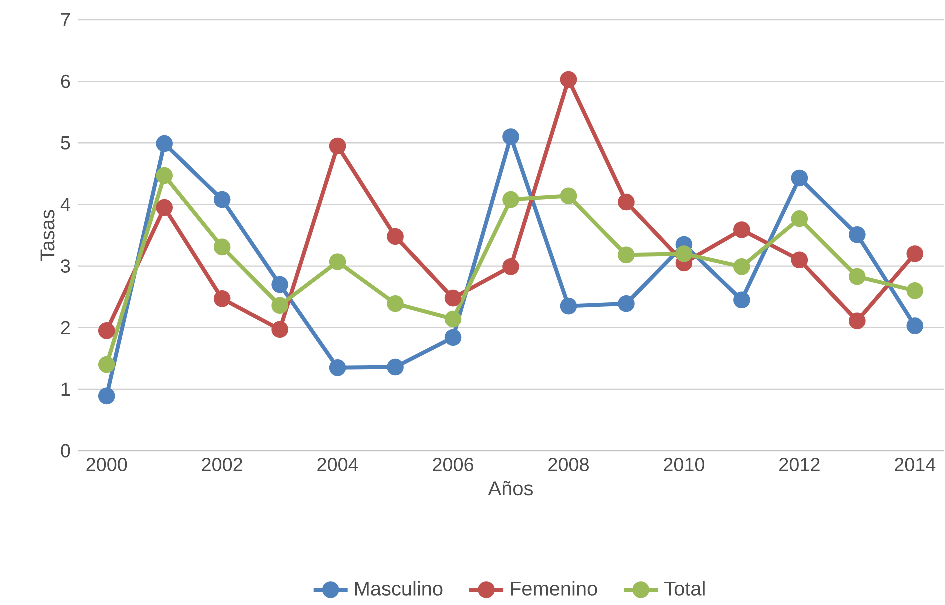 This screenshot has width=945, height=605. Describe the element at coordinates (338, 465) in the screenshot. I see `x-tick-label: 2004` at that location.